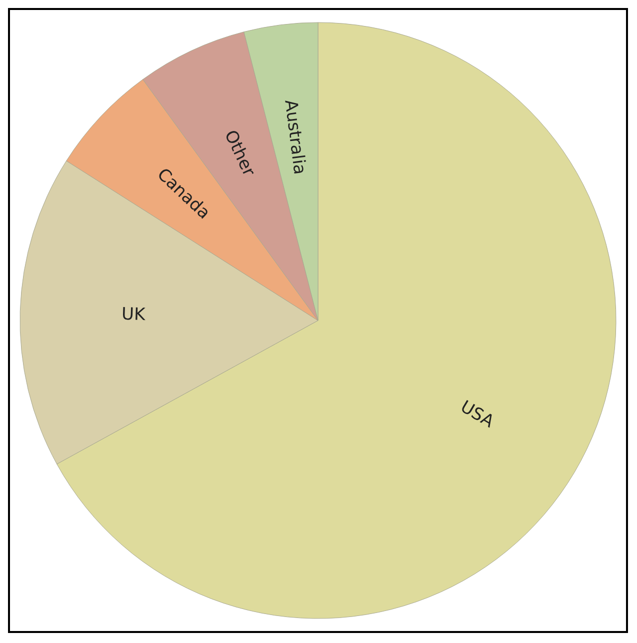 The height and width of the screenshot is (643, 637). What do you see at coordinates (477, 414) in the screenshot?
I see `slice-label: USA` at bounding box center [477, 414].